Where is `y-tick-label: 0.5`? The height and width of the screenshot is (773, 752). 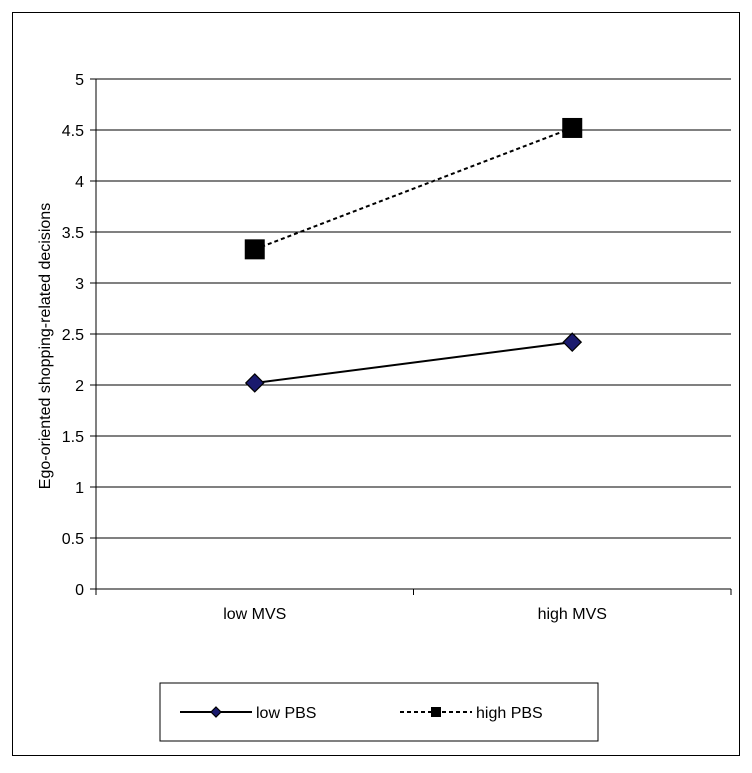
y-tick-label: 0.5 is located at coordinates (73, 539).